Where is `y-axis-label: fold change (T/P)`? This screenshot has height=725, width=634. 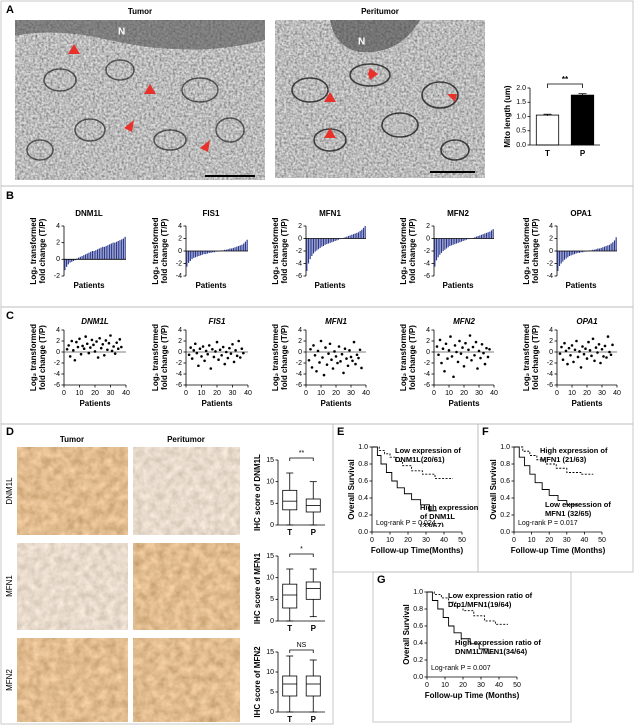 y-axis-label: fold change (T/P) is located at coordinates (535, 357).